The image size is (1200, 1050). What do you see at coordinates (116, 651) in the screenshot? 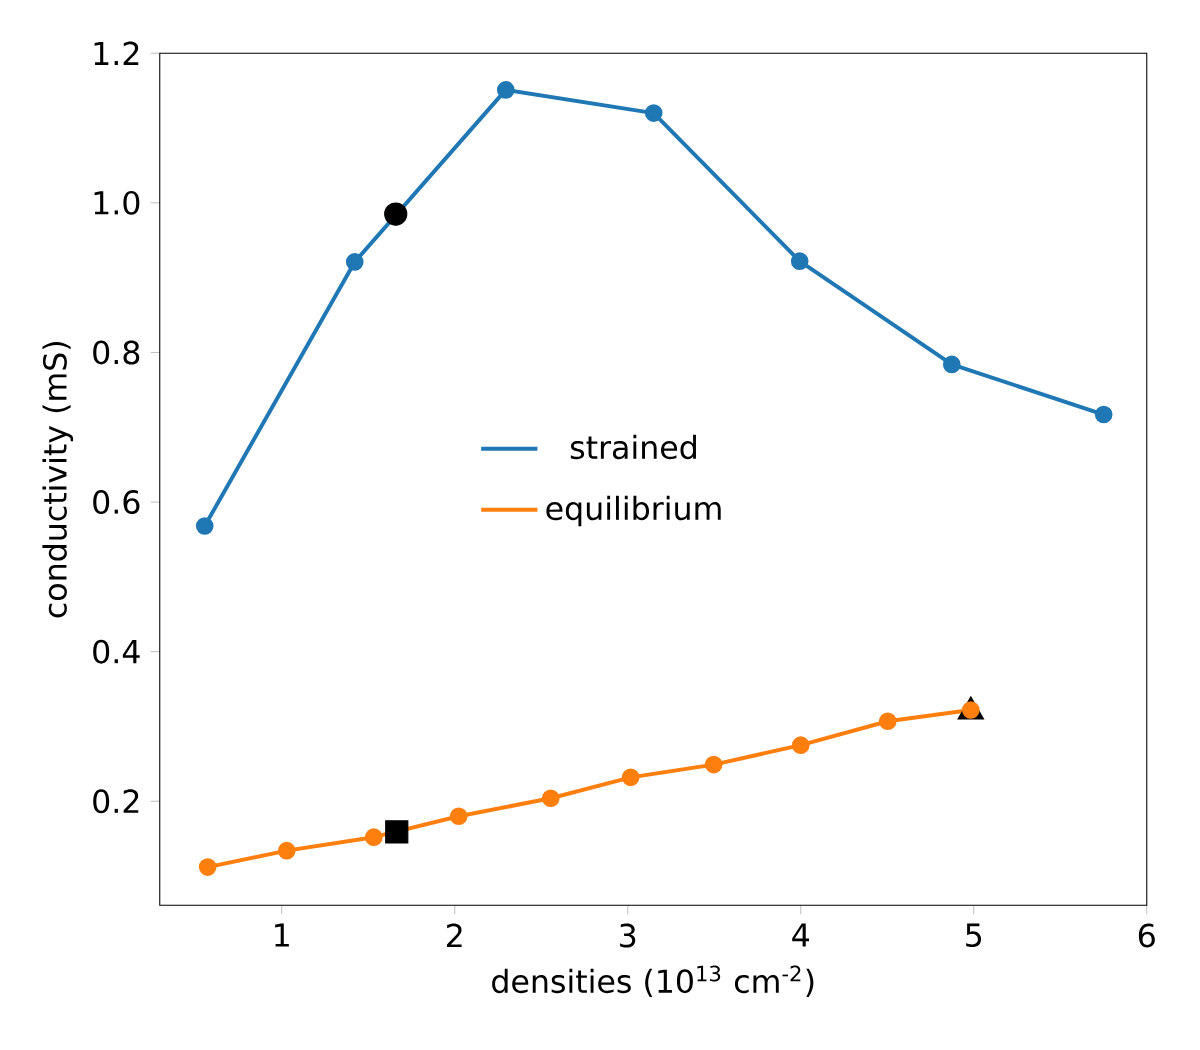
I see `y-tick-label: 0.4` at bounding box center [116, 651].